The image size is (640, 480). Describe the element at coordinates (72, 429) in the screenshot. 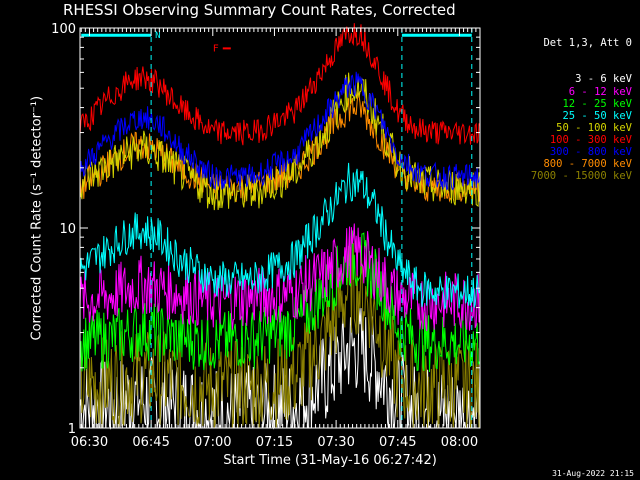

I see `y-tick-label-0: 1` at that location.